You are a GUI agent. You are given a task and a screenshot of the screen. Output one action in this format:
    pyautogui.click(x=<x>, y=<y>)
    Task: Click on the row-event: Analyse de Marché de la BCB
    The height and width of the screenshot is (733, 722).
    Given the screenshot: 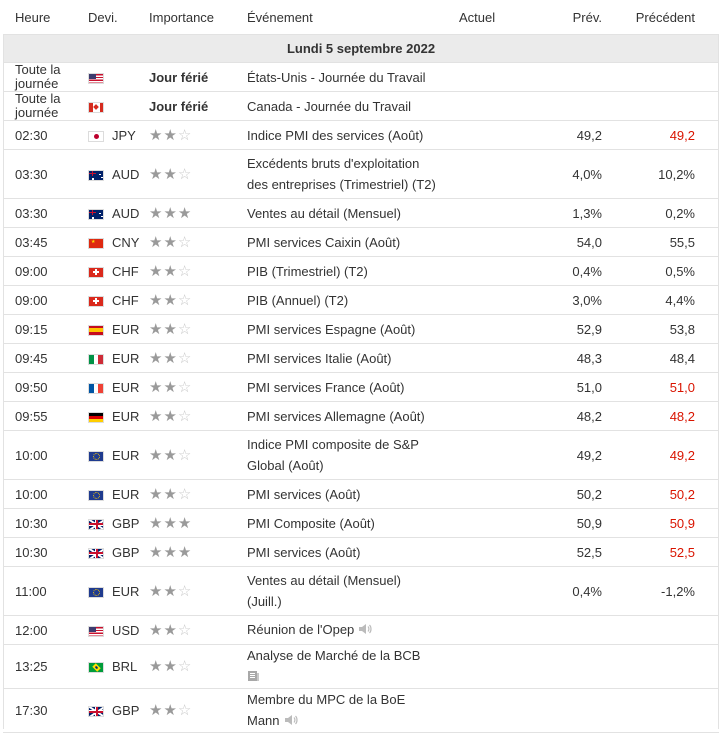 What is the action you would take?
    pyautogui.click(x=353, y=667)
    